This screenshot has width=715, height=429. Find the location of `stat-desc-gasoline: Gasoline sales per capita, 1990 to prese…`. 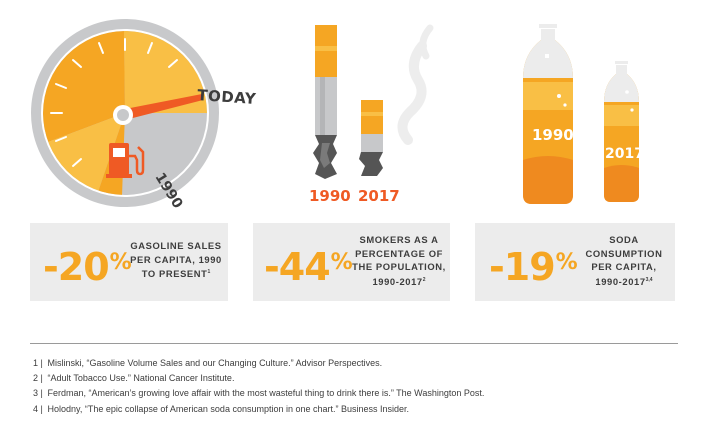

stat-desc-gasoline: Gasoline sales per capita, 1990 to prese… is located at coordinates (176, 260).